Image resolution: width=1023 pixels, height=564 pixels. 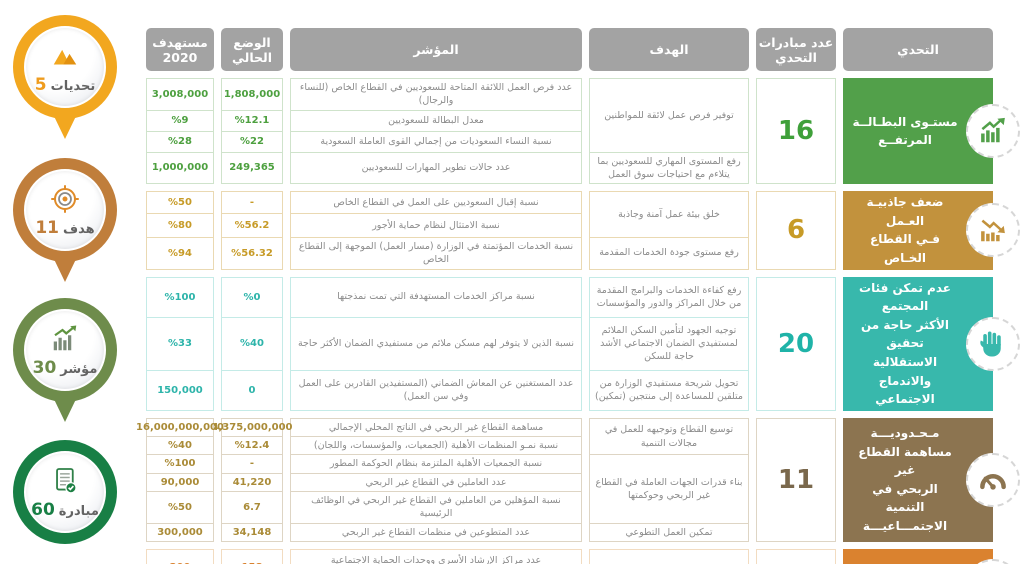 What do you see at coordinates (252, 482) in the screenshot?
I see `current-value-cell: 41,220` at bounding box center [252, 482].